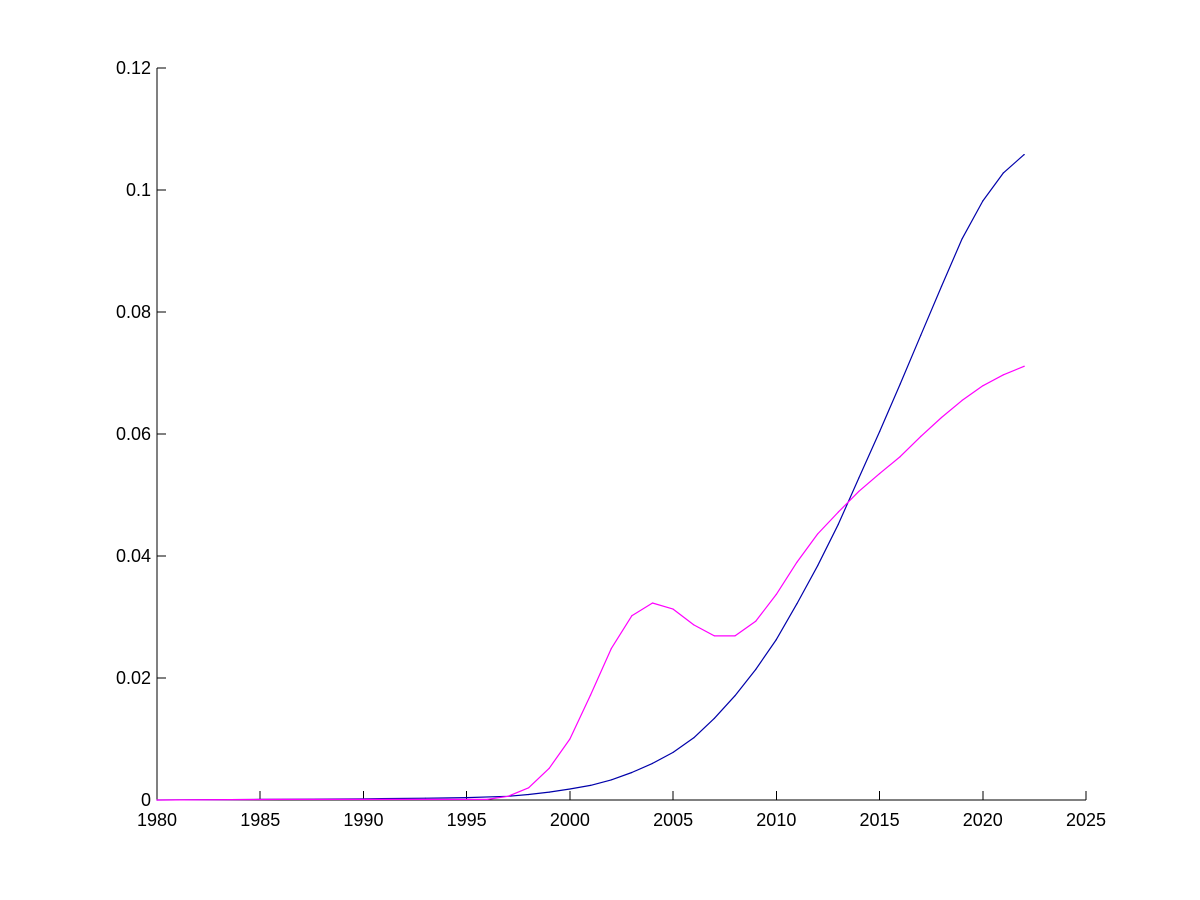 This screenshot has width=1200, height=900. What do you see at coordinates (260, 820) in the screenshot?
I see `x-tick-label: 1985` at bounding box center [260, 820].